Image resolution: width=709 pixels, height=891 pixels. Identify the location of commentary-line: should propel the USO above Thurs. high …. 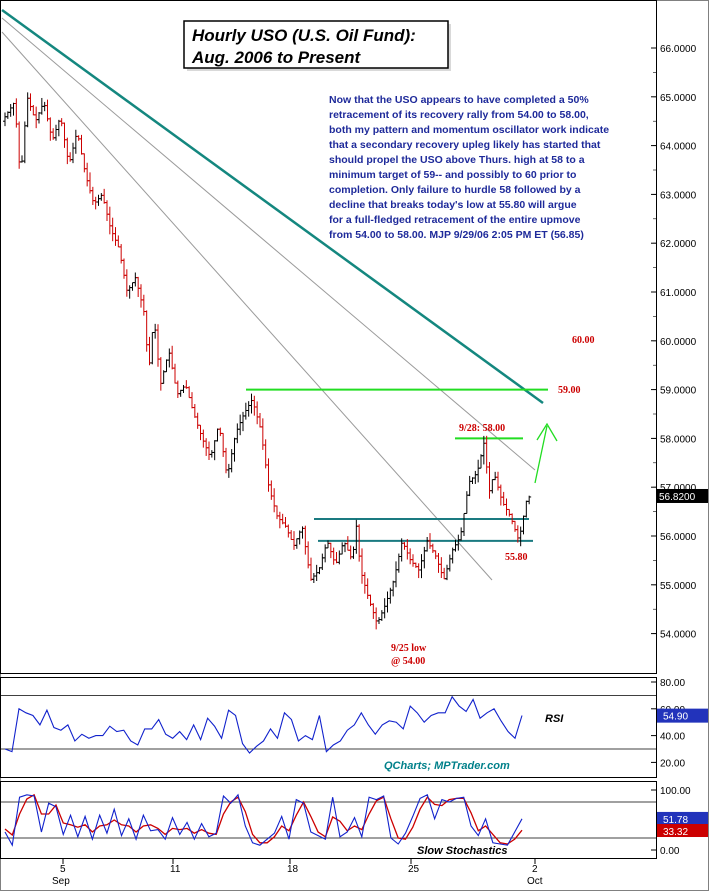
(457, 160).